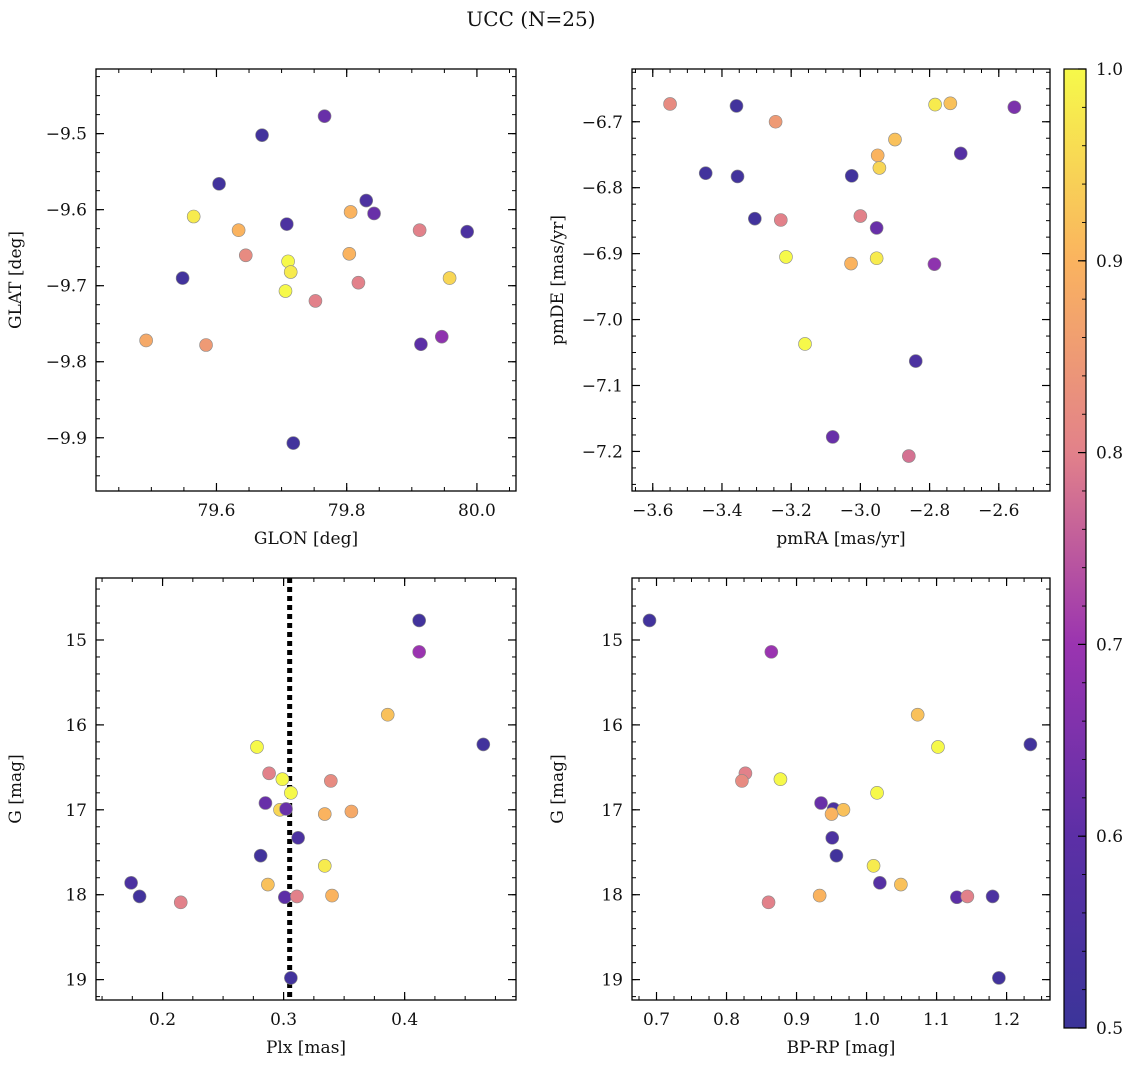 The width and height of the screenshot is (1136, 1068). What do you see at coordinates (602, 189) in the screenshot?
I see `y-tick-label: −6.8` at bounding box center [602, 189].